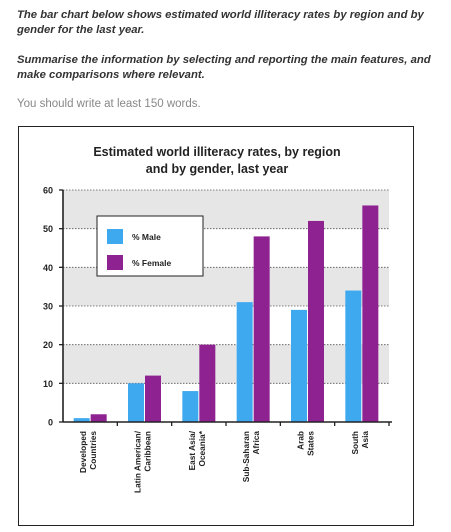  Describe the element at coordinates (138, 461) in the screenshot. I see `x-tick-label: Latin American/` at that location.